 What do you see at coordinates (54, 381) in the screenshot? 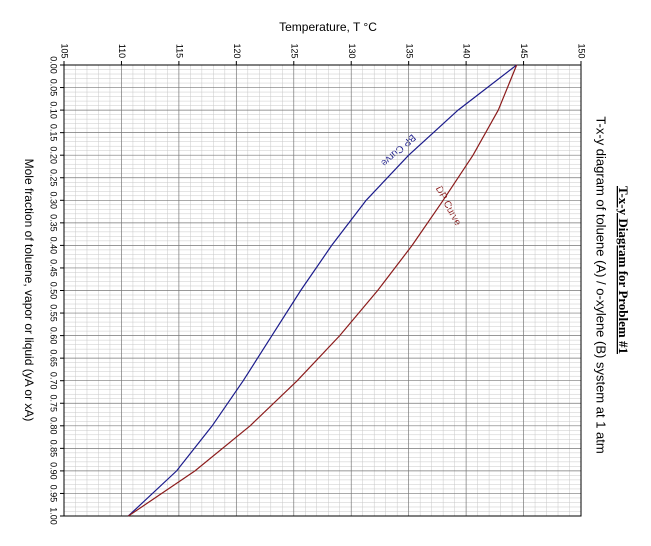
I see `x-tick-label: 0.70` at bounding box center [54, 381].